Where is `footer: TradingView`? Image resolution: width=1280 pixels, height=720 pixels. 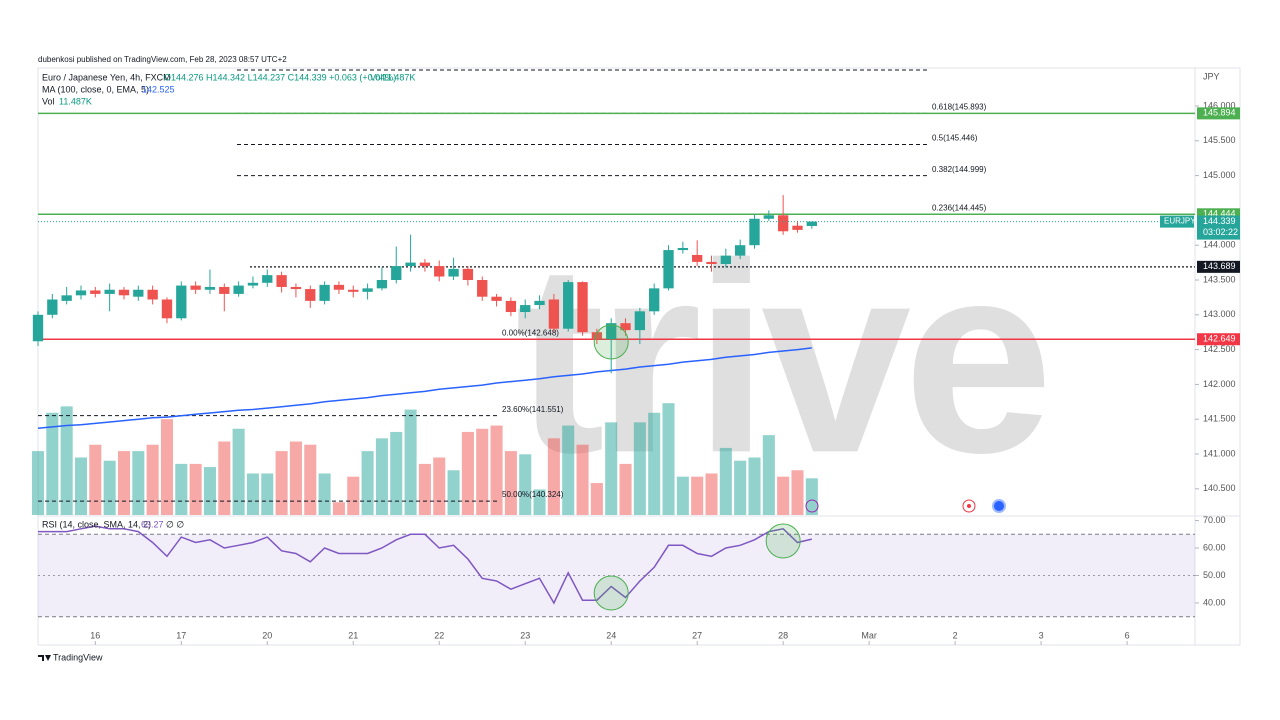
footer: TradingView is located at coordinates (78, 657).